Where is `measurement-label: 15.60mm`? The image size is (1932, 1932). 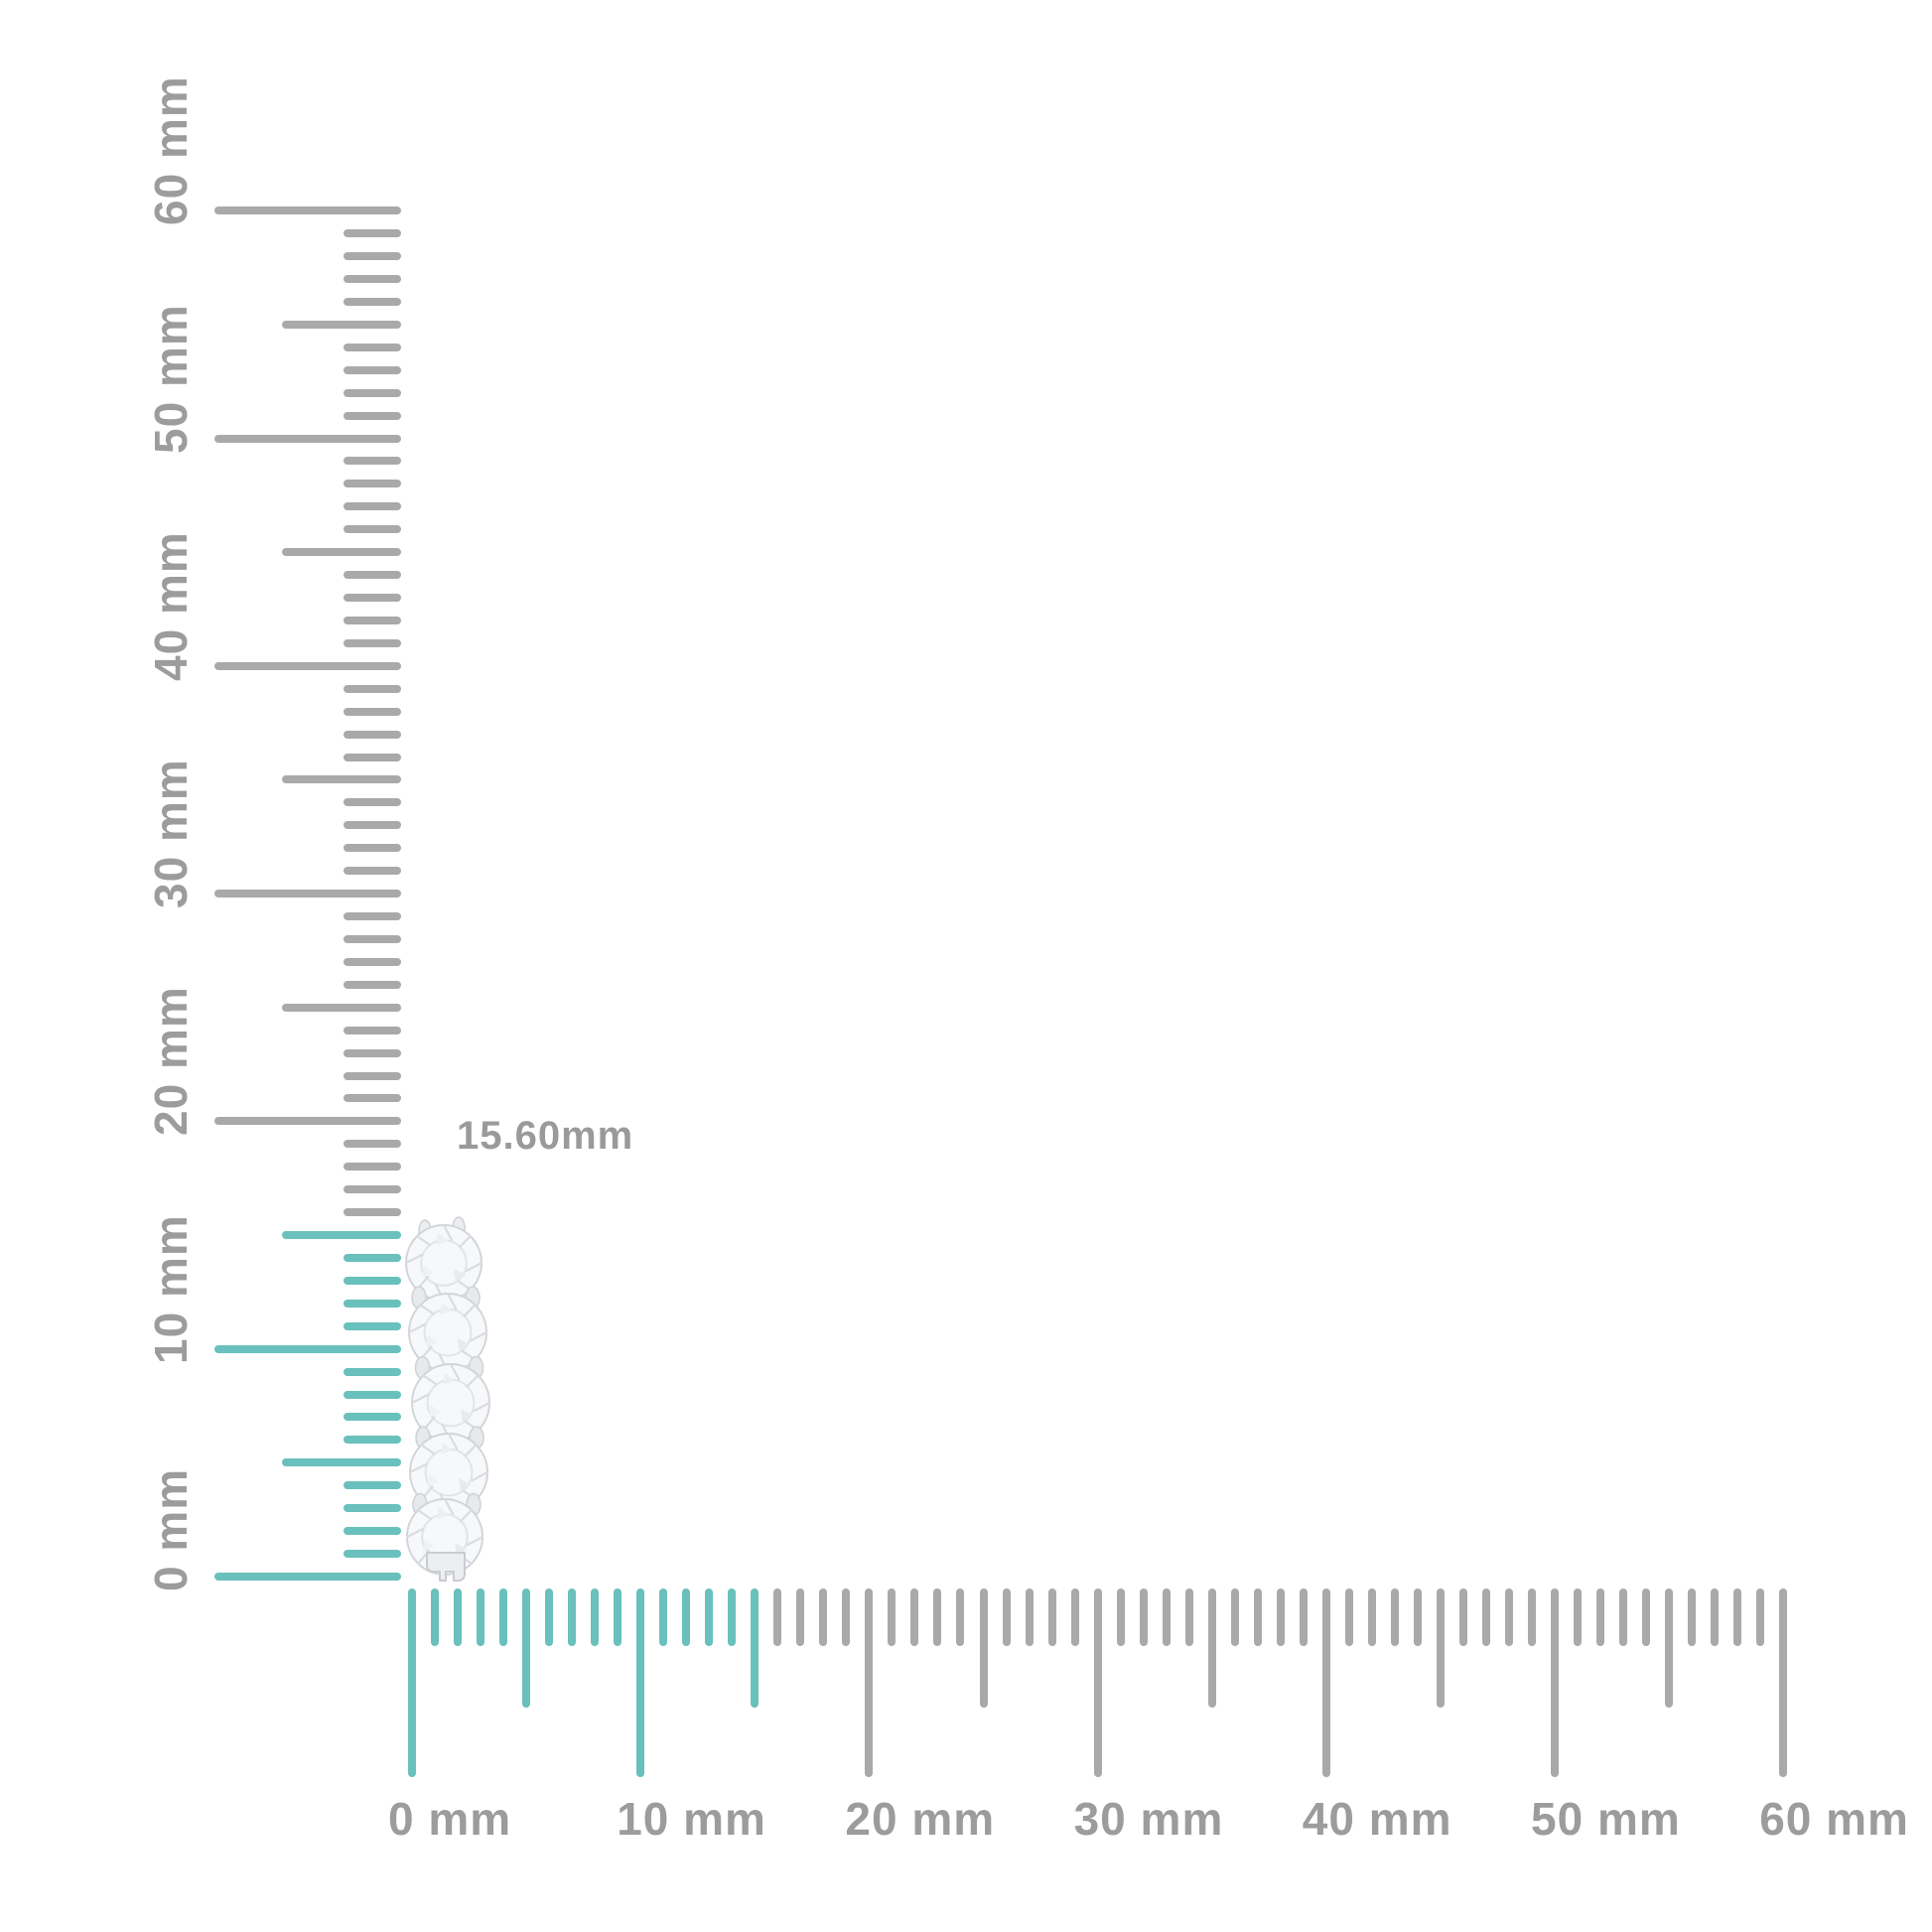 measurement-label: 15.60mm is located at coordinates (545, 1136).